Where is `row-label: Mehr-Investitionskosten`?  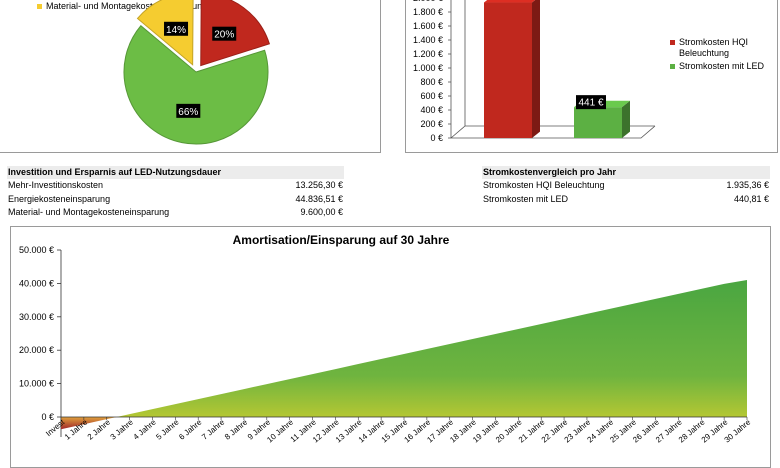 row-label: Mehr-Investitionskosten is located at coordinates (56, 185).